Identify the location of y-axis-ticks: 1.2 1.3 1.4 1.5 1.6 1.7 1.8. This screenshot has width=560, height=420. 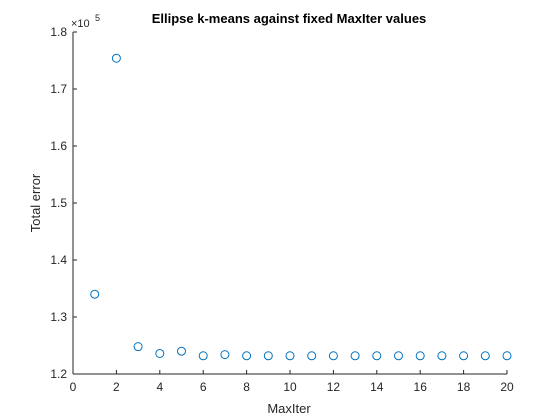
(63, 203).